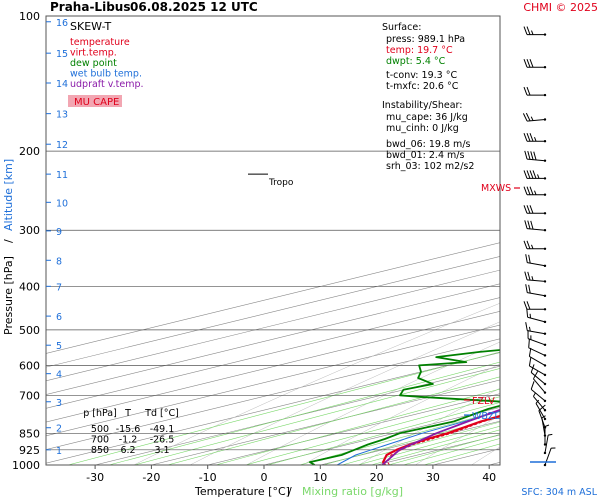 This screenshot has width=600, height=500. Describe the element at coordinates (194, 7) in the screenshot. I see `datetime-title: 06.08.2025 12 UTC` at that location.